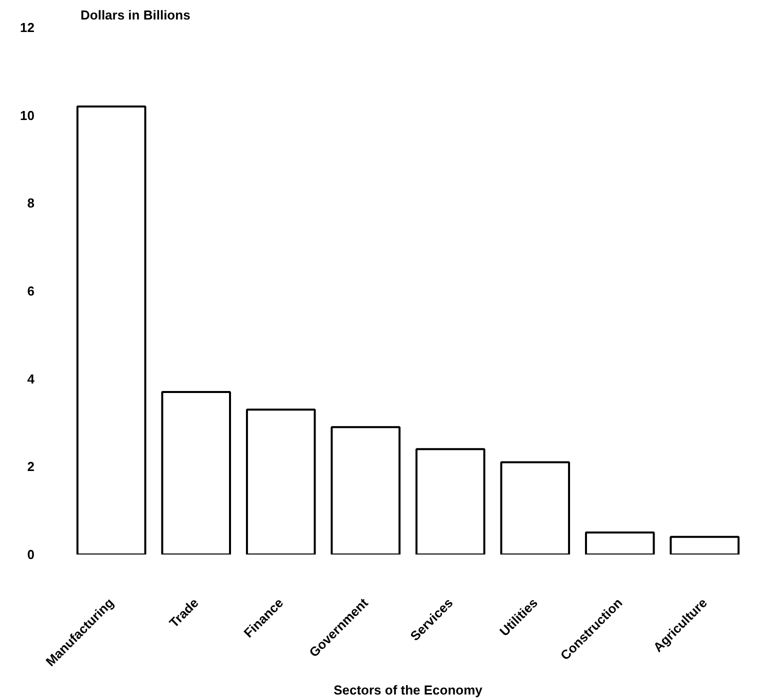 The height and width of the screenshot is (700, 775). Describe the element at coordinates (135, 15) in the screenshot. I see `y-axis-title: Dollars in Billions` at that location.